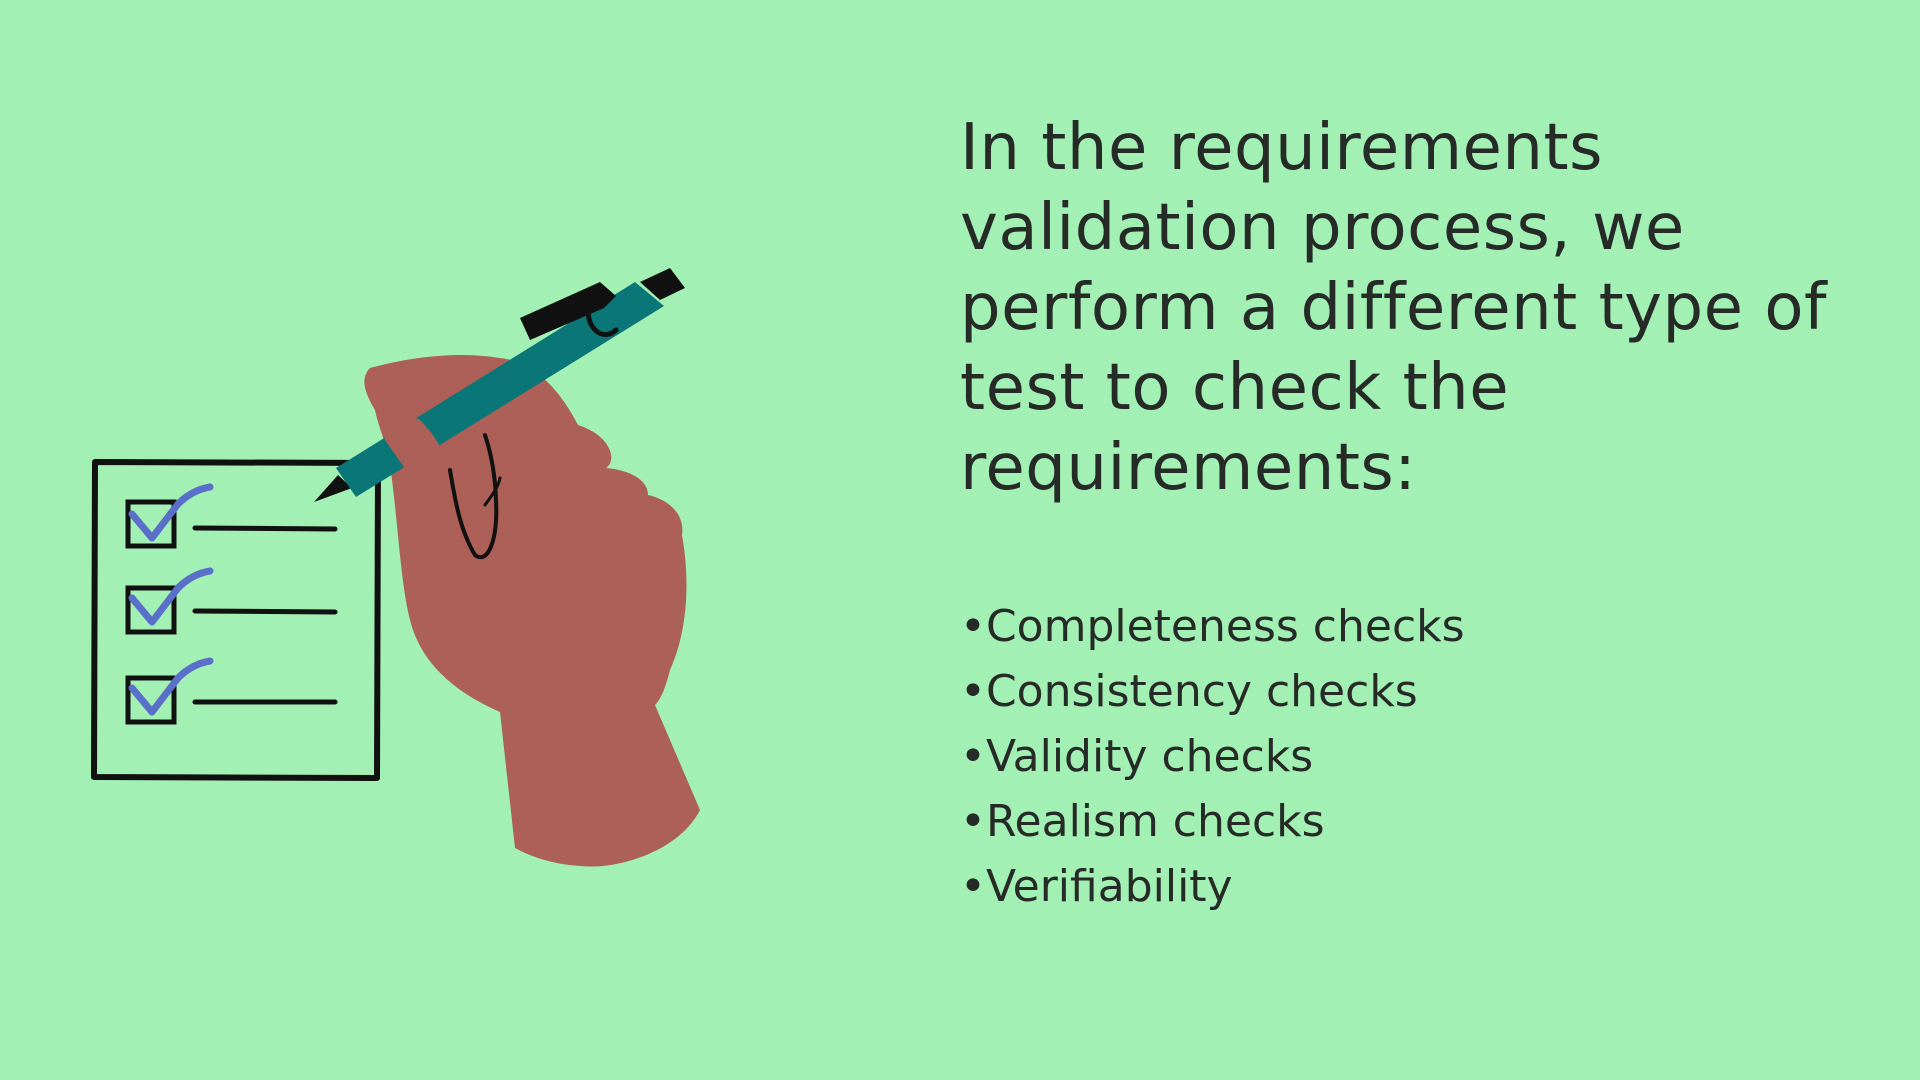  What do you see at coordinates (1189, 691) in the screenshot?
I see `list-item: •Consistency checks` at bounding box center [1189, 691].